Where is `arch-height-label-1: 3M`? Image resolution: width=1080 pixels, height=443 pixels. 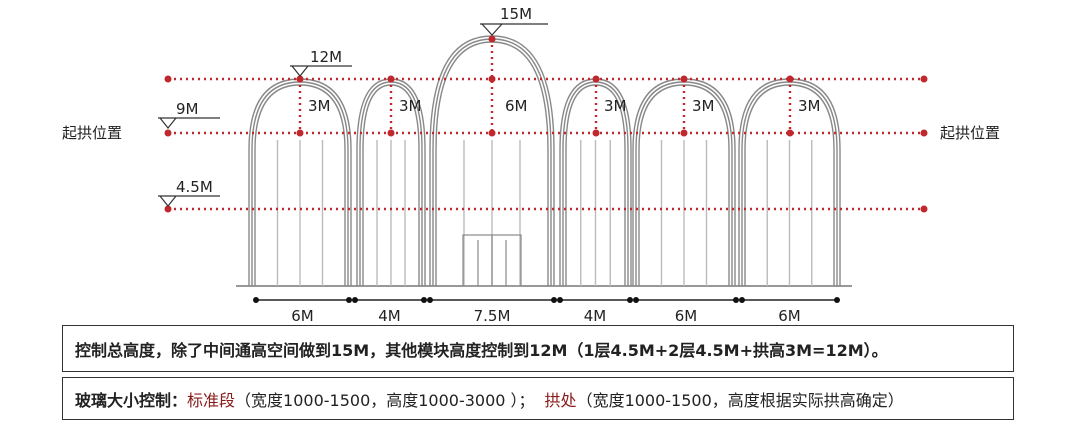 arch-height-label-1: 3M is located at coordinates (319, 106).